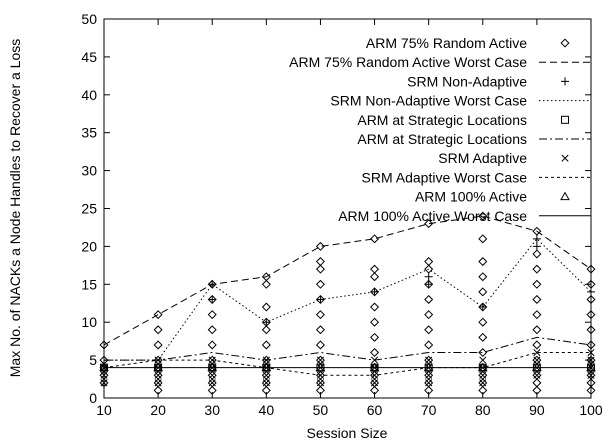 The height and width of the screenshot is (445, 616). I want to click on x-tick-label-40: 40, so click(267, 410).